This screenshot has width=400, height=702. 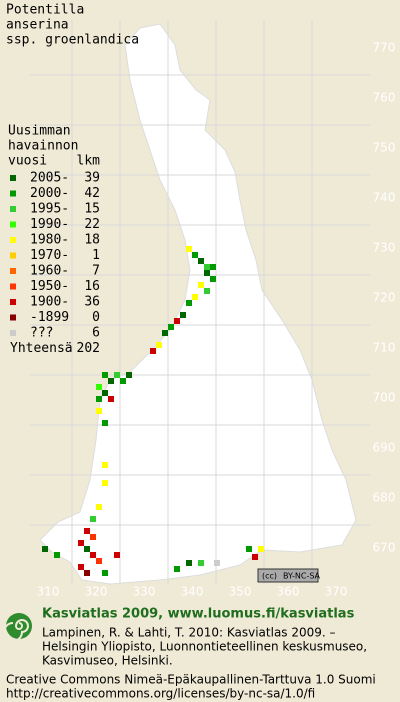 What do you see at coordinates (384, 98) in the screenshot?
I see `y-label: 760` at bounding box center [384, 98].